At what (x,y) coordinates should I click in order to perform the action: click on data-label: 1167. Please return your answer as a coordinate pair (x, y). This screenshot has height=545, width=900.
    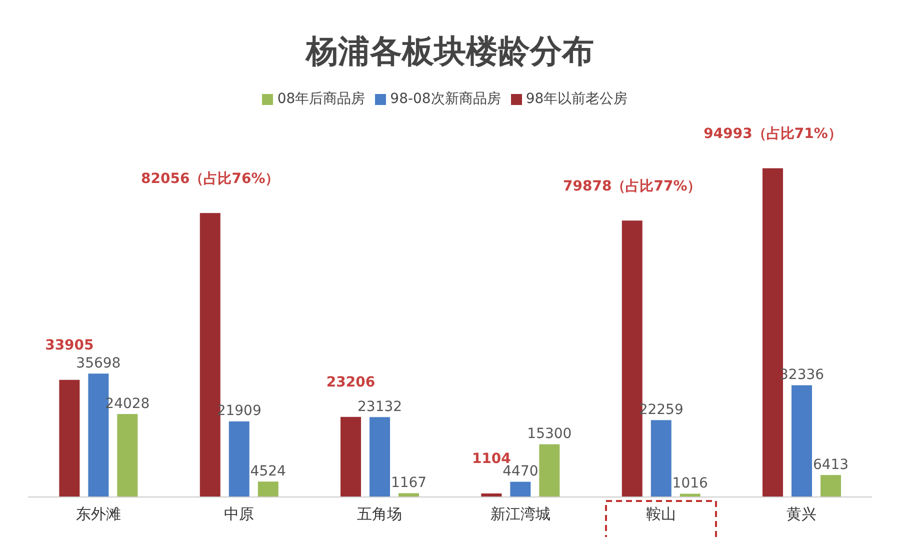
    Looking at the image, I should click on (408, 482).